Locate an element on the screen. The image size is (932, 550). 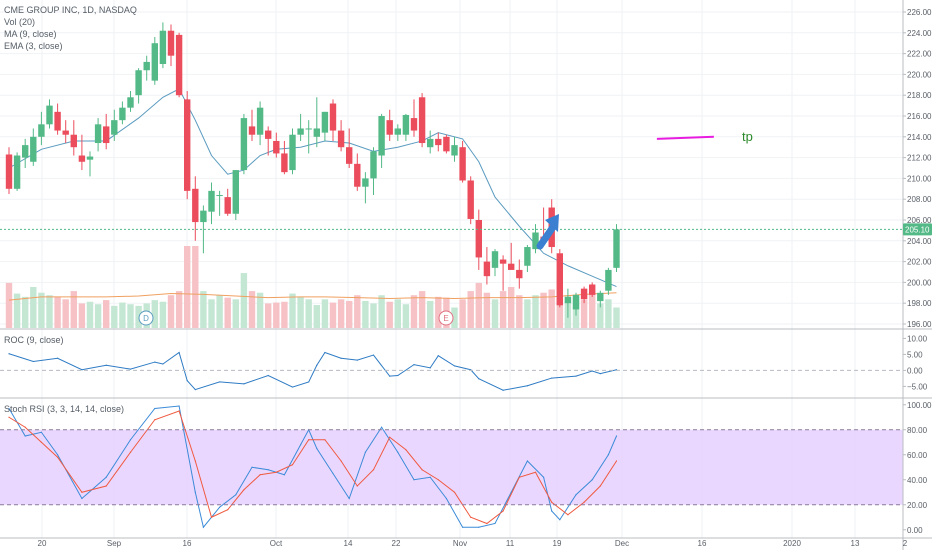
x-tick-label: 19 is located at coordinates (557, 543).